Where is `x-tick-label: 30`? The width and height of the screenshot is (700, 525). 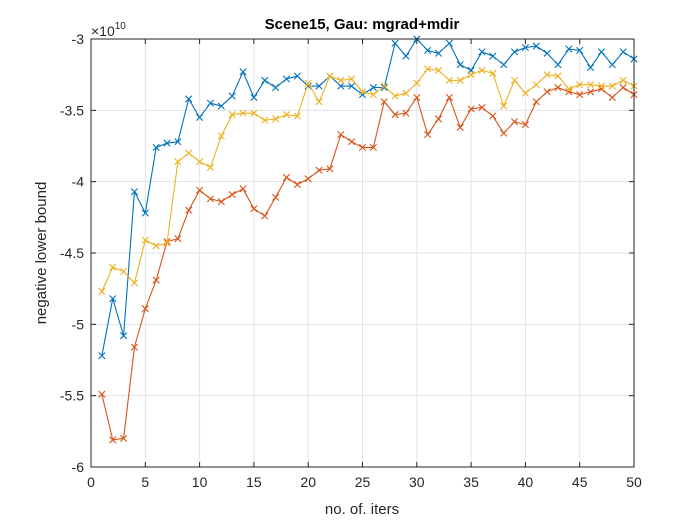 x-tick-label: 30 is located at coordinates (417, 482).